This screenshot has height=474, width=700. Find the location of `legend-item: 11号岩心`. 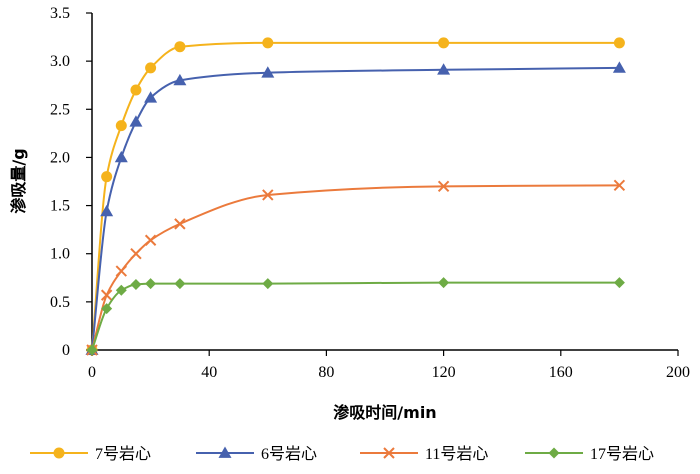

legend-item: 11号岩心 is located at coordinates (424, 454).